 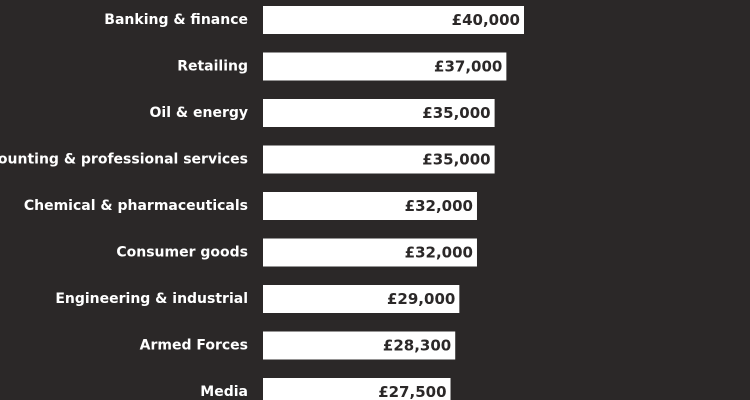 I want to click on category-label: Media, so click(x=224, y=392).